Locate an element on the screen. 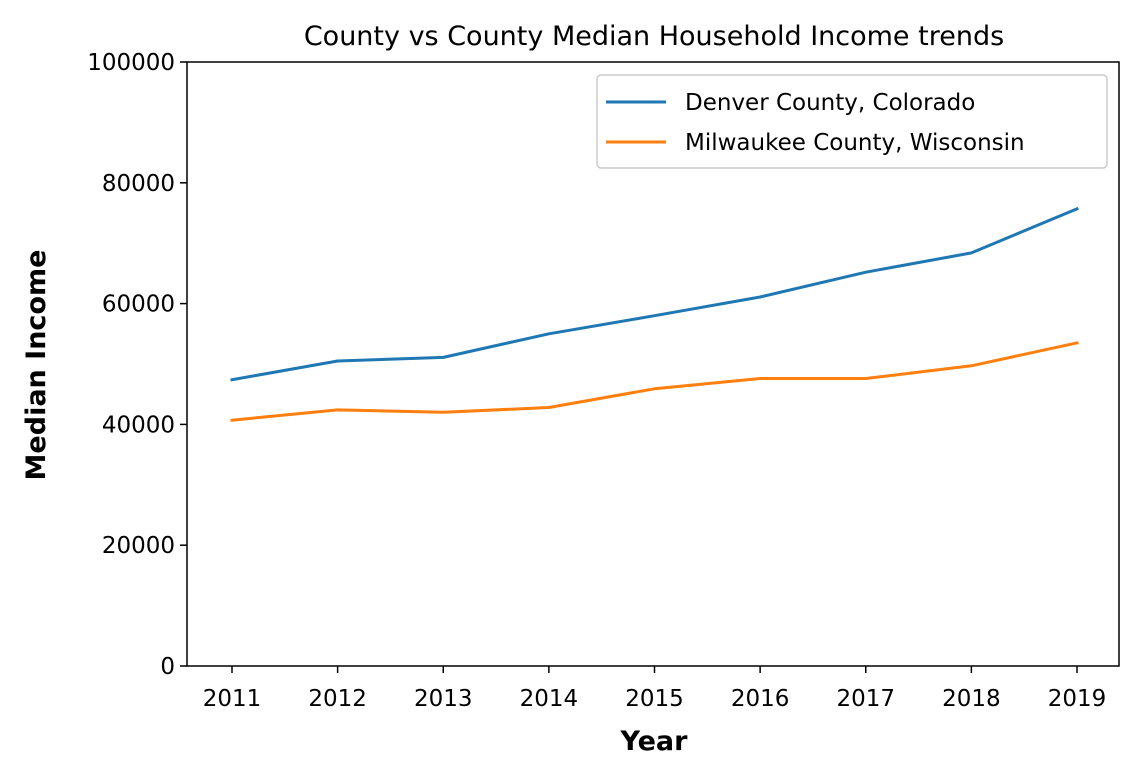  y-tick-label: 0 is located at coordinates (167, 667).